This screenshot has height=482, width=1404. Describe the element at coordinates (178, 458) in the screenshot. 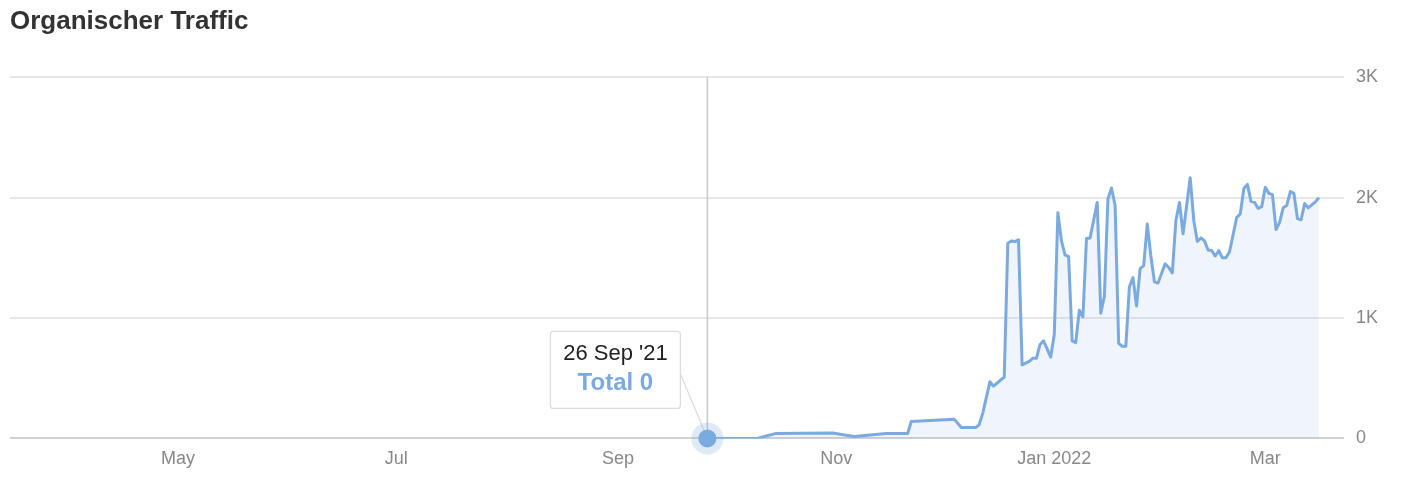

I see `x-tick-label: May` at that location.